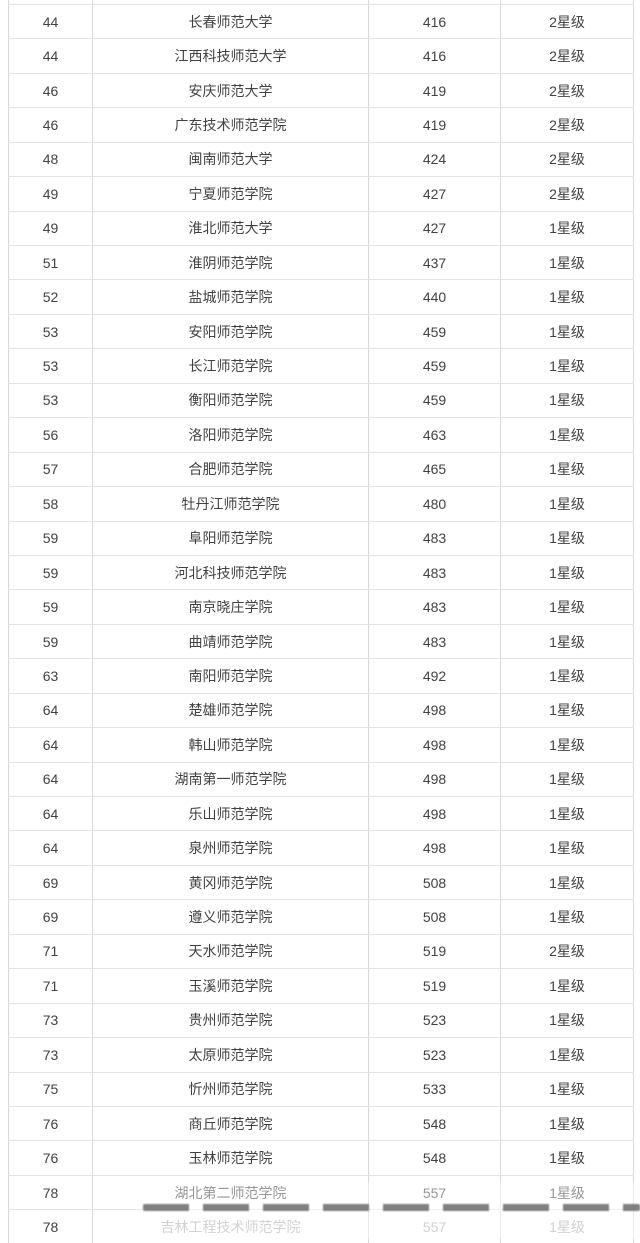 The width and height of the screenshot is (640, 1243). Describe the element at coordinates (230, 848) in the screenshot. I see `university-name-cell: 泉州师范学院` at that location.